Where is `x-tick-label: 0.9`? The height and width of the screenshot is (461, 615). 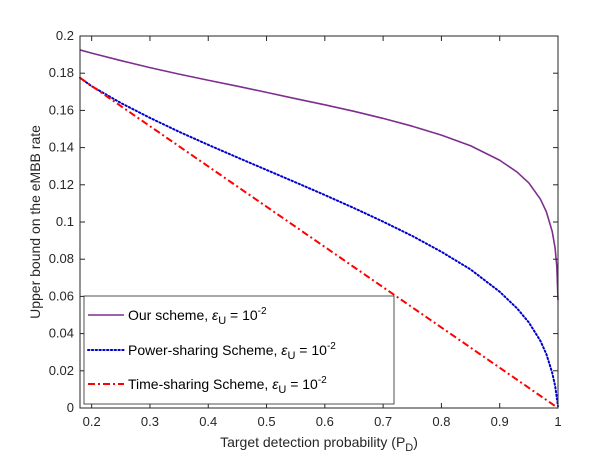
x-tick-label: 0.9 is located at coordinates (500, 421).